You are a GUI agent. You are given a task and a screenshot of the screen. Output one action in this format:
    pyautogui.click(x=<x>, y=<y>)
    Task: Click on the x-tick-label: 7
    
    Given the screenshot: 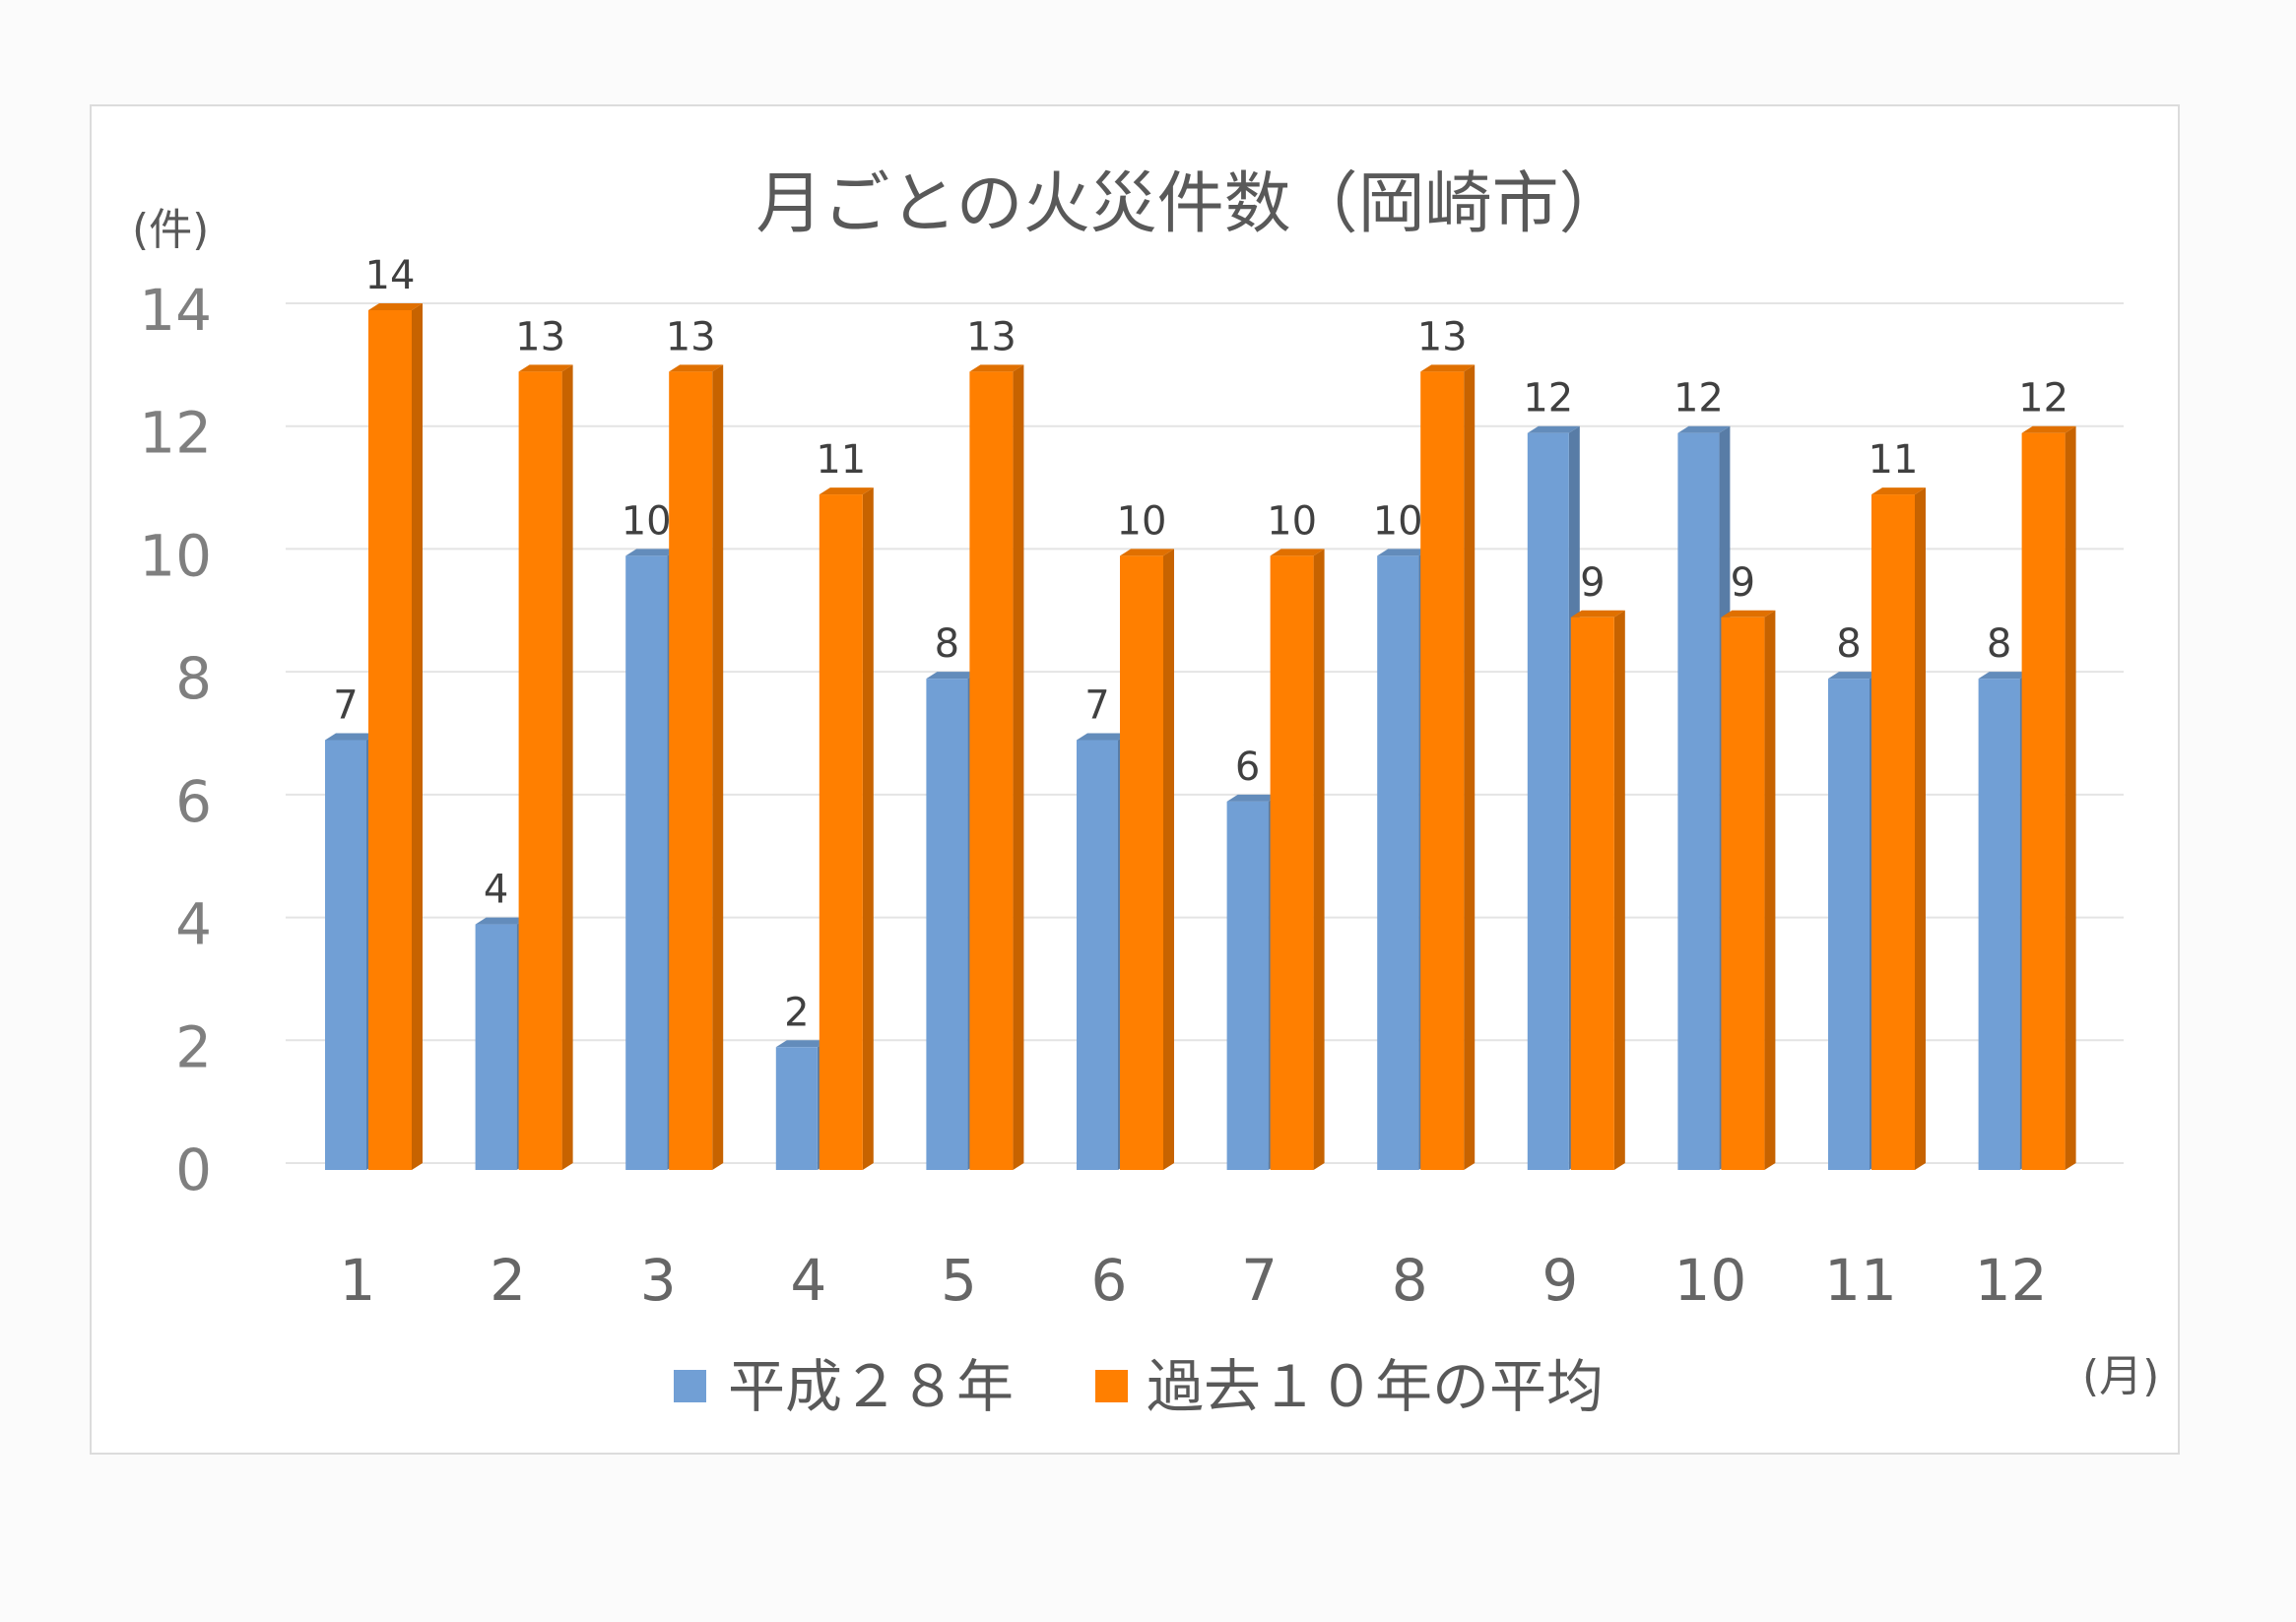 What is the action you would take?
    pyautogui.click(x=1259, y=1280)
    